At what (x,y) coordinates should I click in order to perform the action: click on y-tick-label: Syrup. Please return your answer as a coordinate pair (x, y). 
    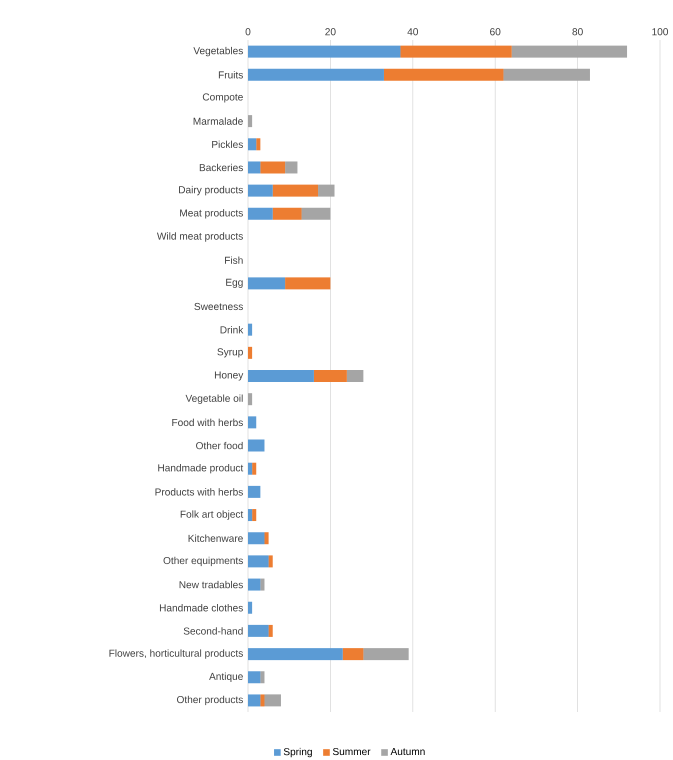
    Looking at the image, I should click on (230, 353).